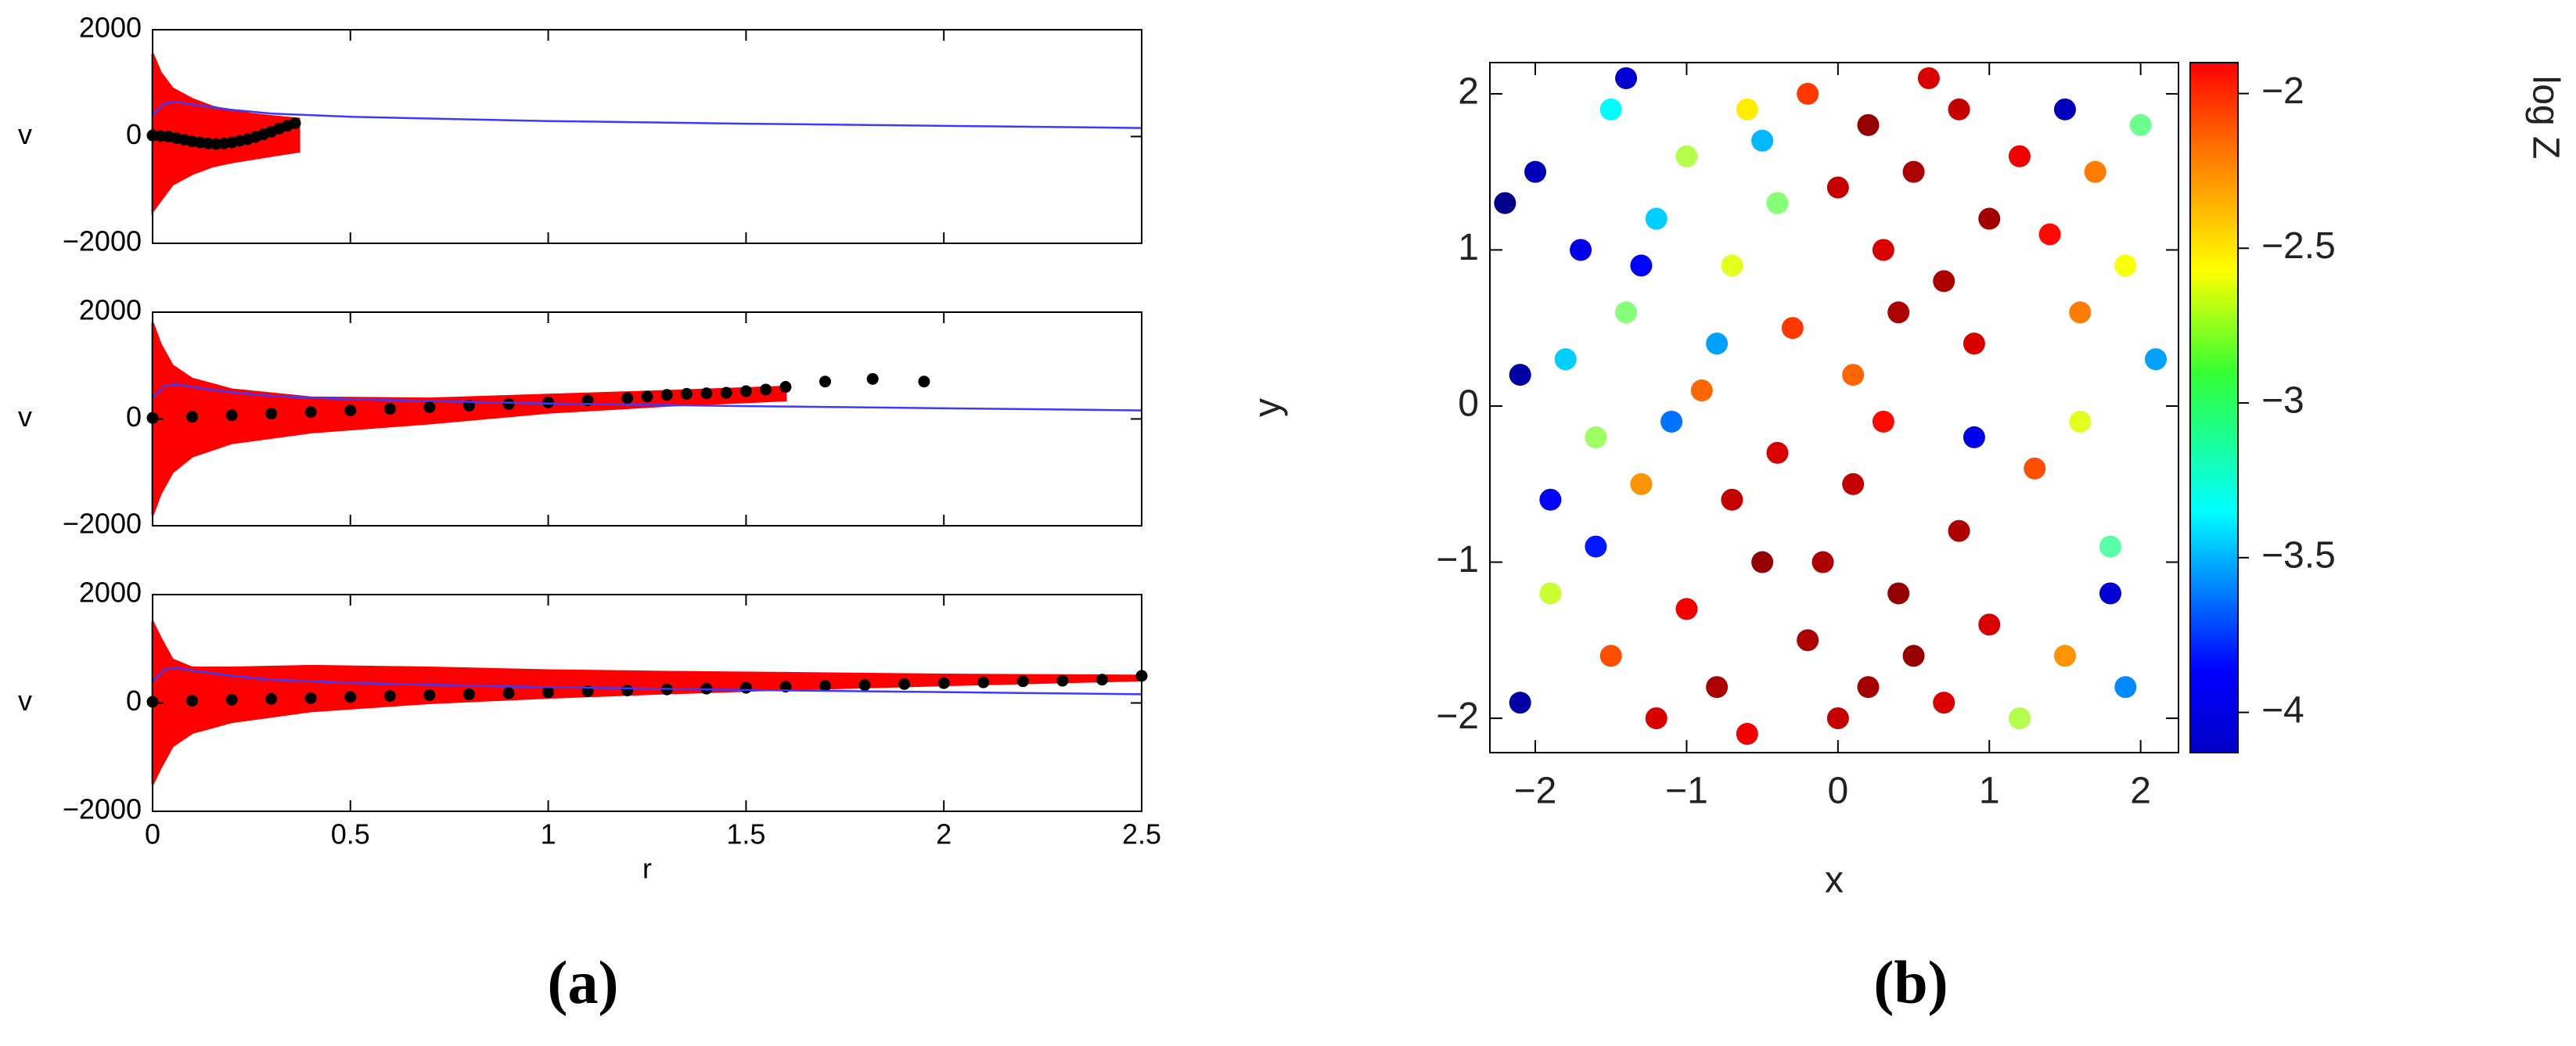  What do you see at coordinates (1141, 834) in the screenshot?
I see `x-tick-label: 2.5` at bounding box center [1141, 834].